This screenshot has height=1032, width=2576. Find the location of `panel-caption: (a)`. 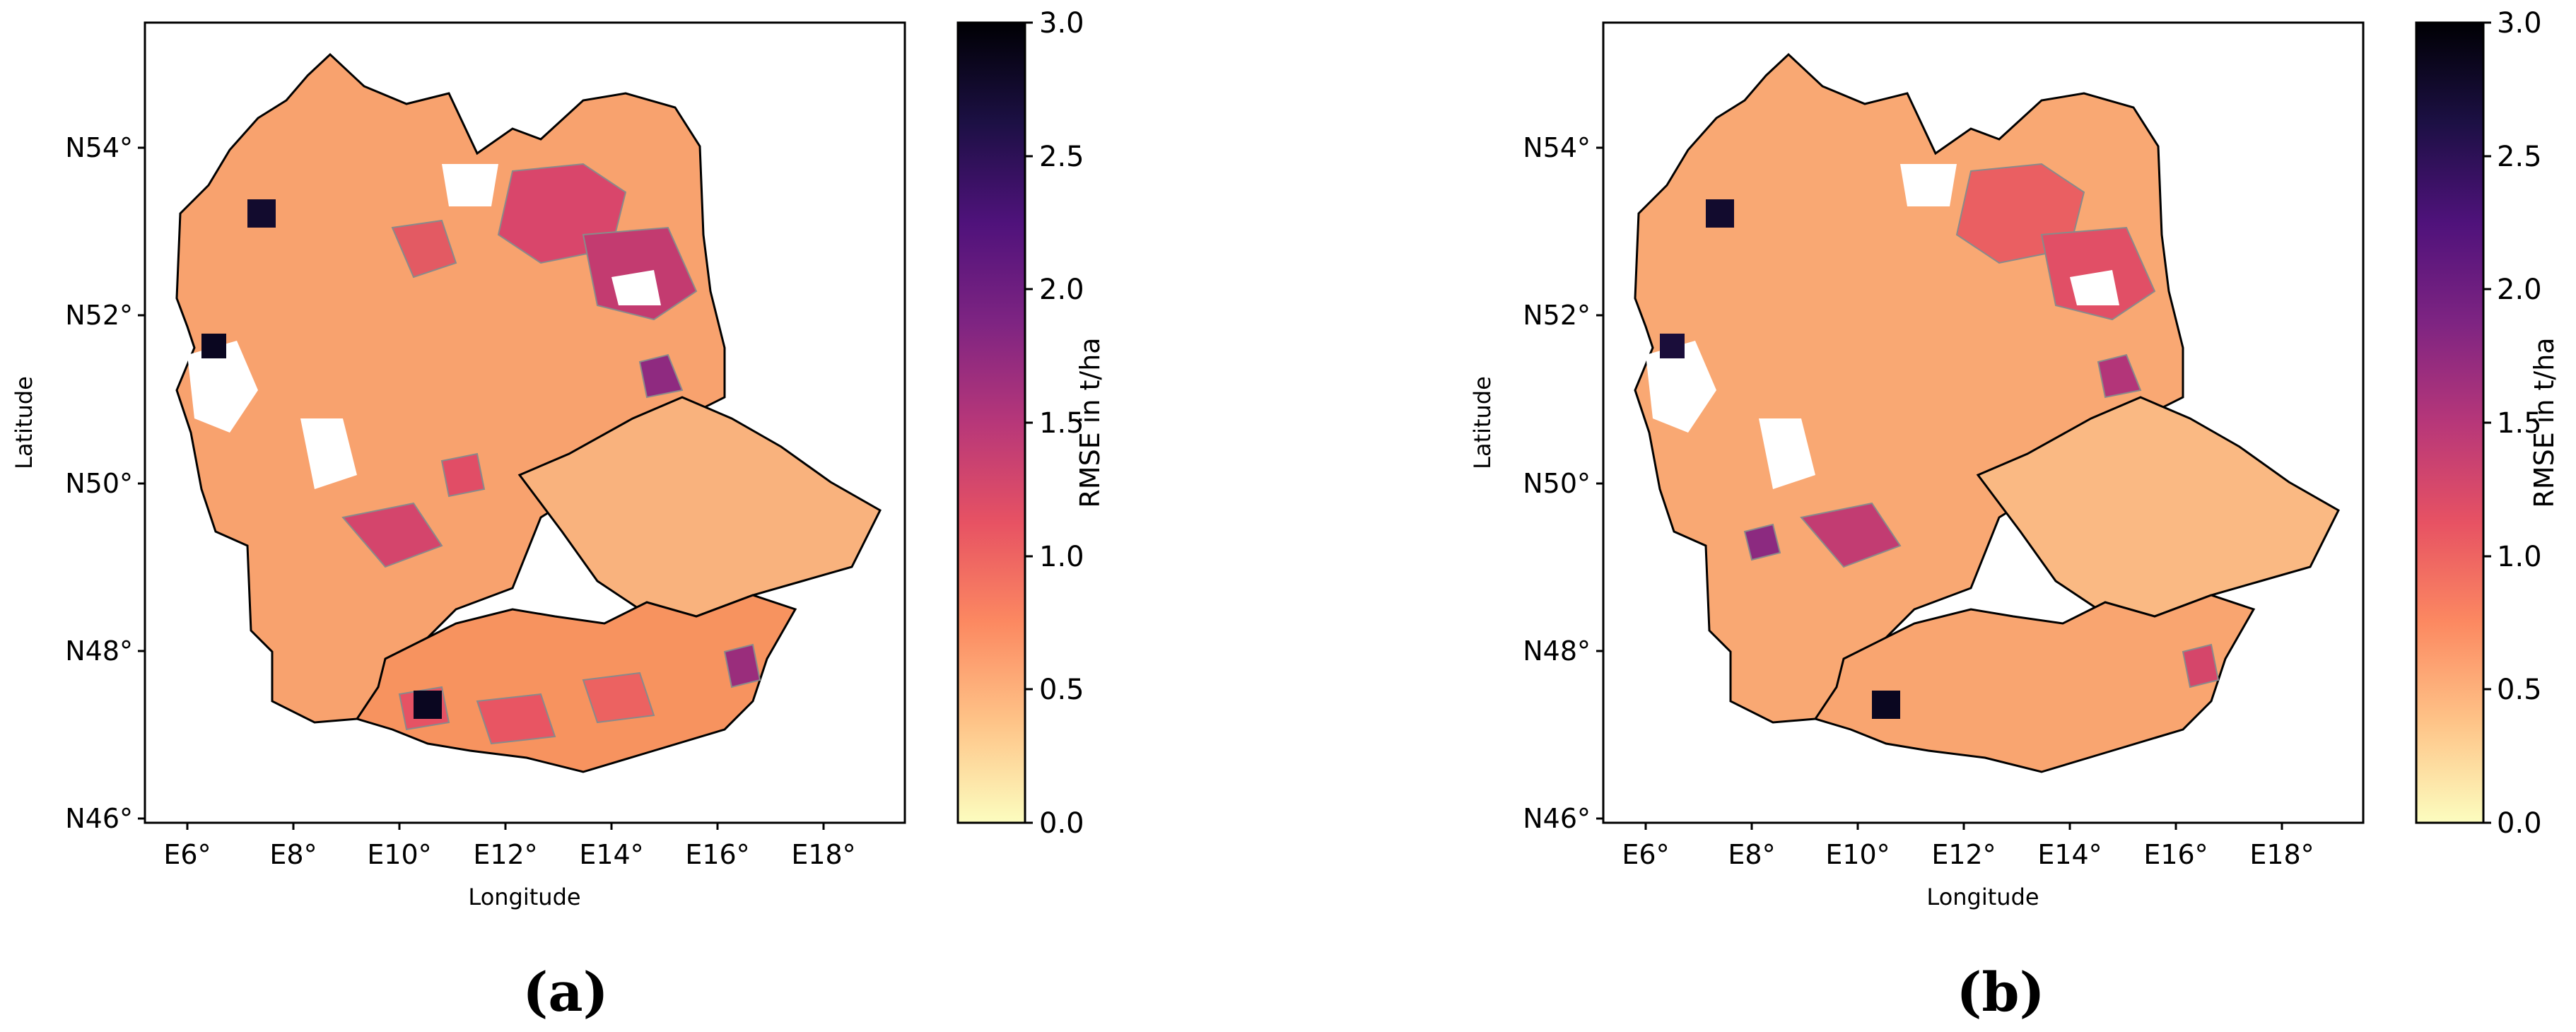

panel-caption: (a) is located at coordinates (565, 992).